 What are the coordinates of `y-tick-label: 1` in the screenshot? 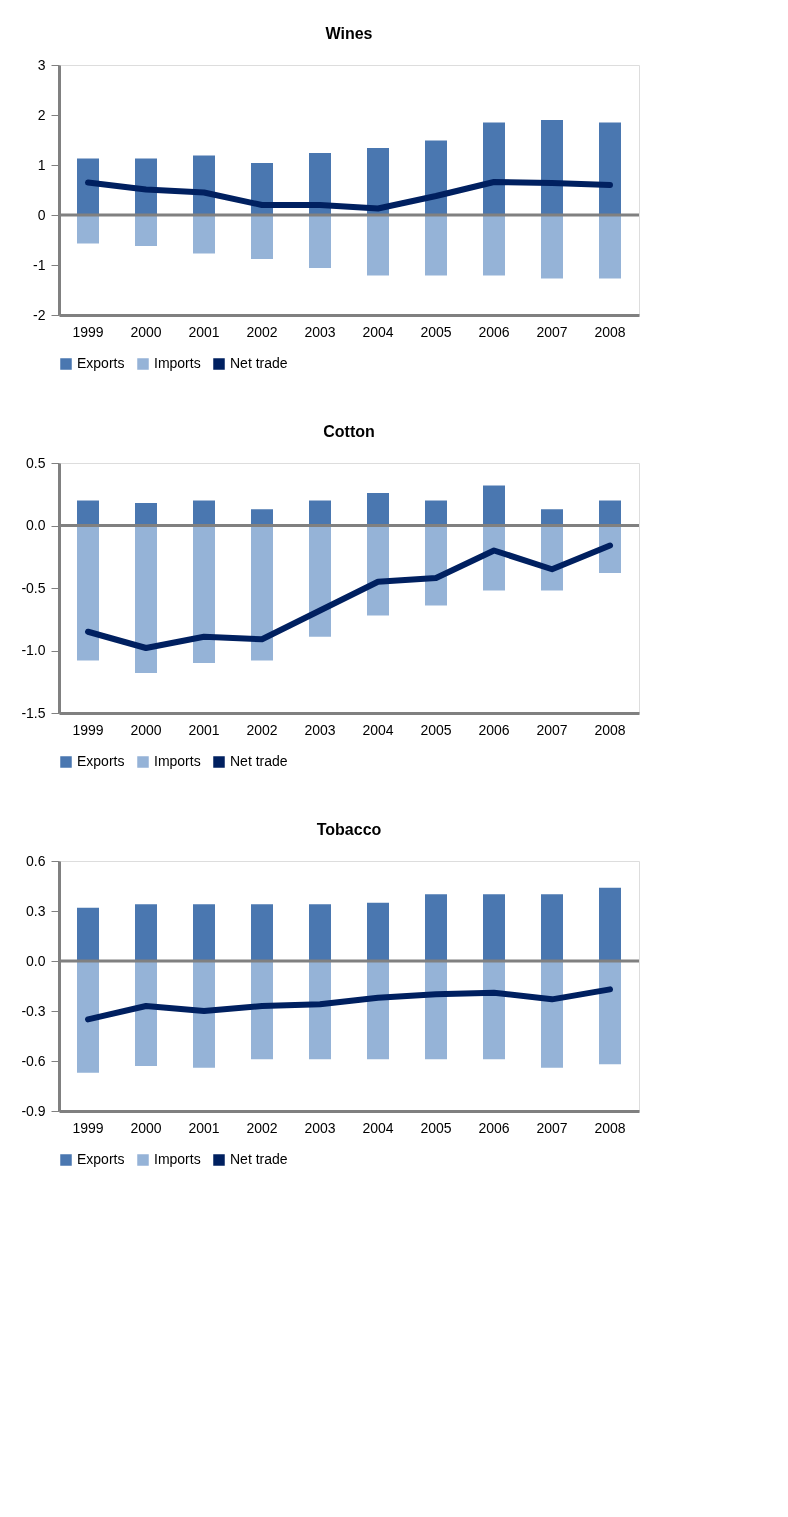 It's located at (41, 164).